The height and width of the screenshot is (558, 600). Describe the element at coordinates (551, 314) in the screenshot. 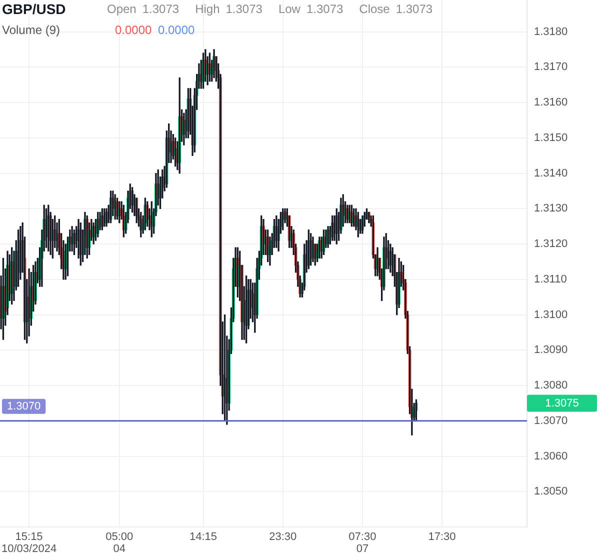

I see `y-tick-label: 1.3100` at that location.